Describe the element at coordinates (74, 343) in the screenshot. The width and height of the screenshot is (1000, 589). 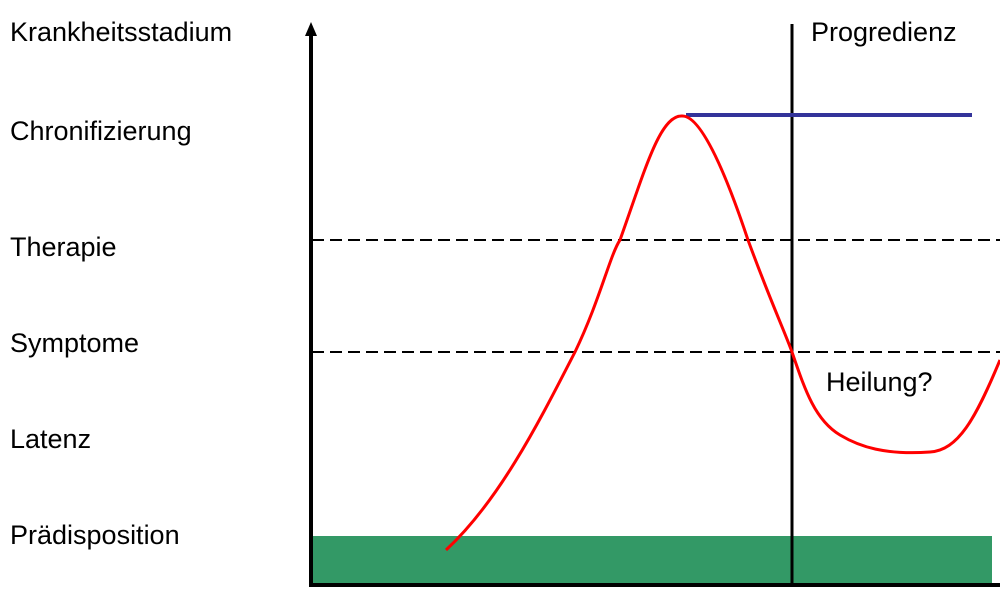
I see `stage-label-symptome: Symptome` at that location.